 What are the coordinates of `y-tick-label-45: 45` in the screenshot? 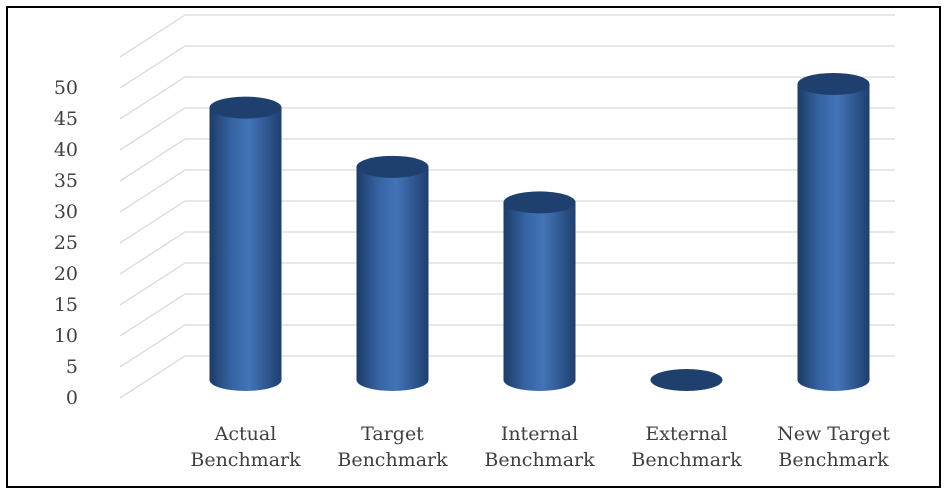 It's located at (66, 119).